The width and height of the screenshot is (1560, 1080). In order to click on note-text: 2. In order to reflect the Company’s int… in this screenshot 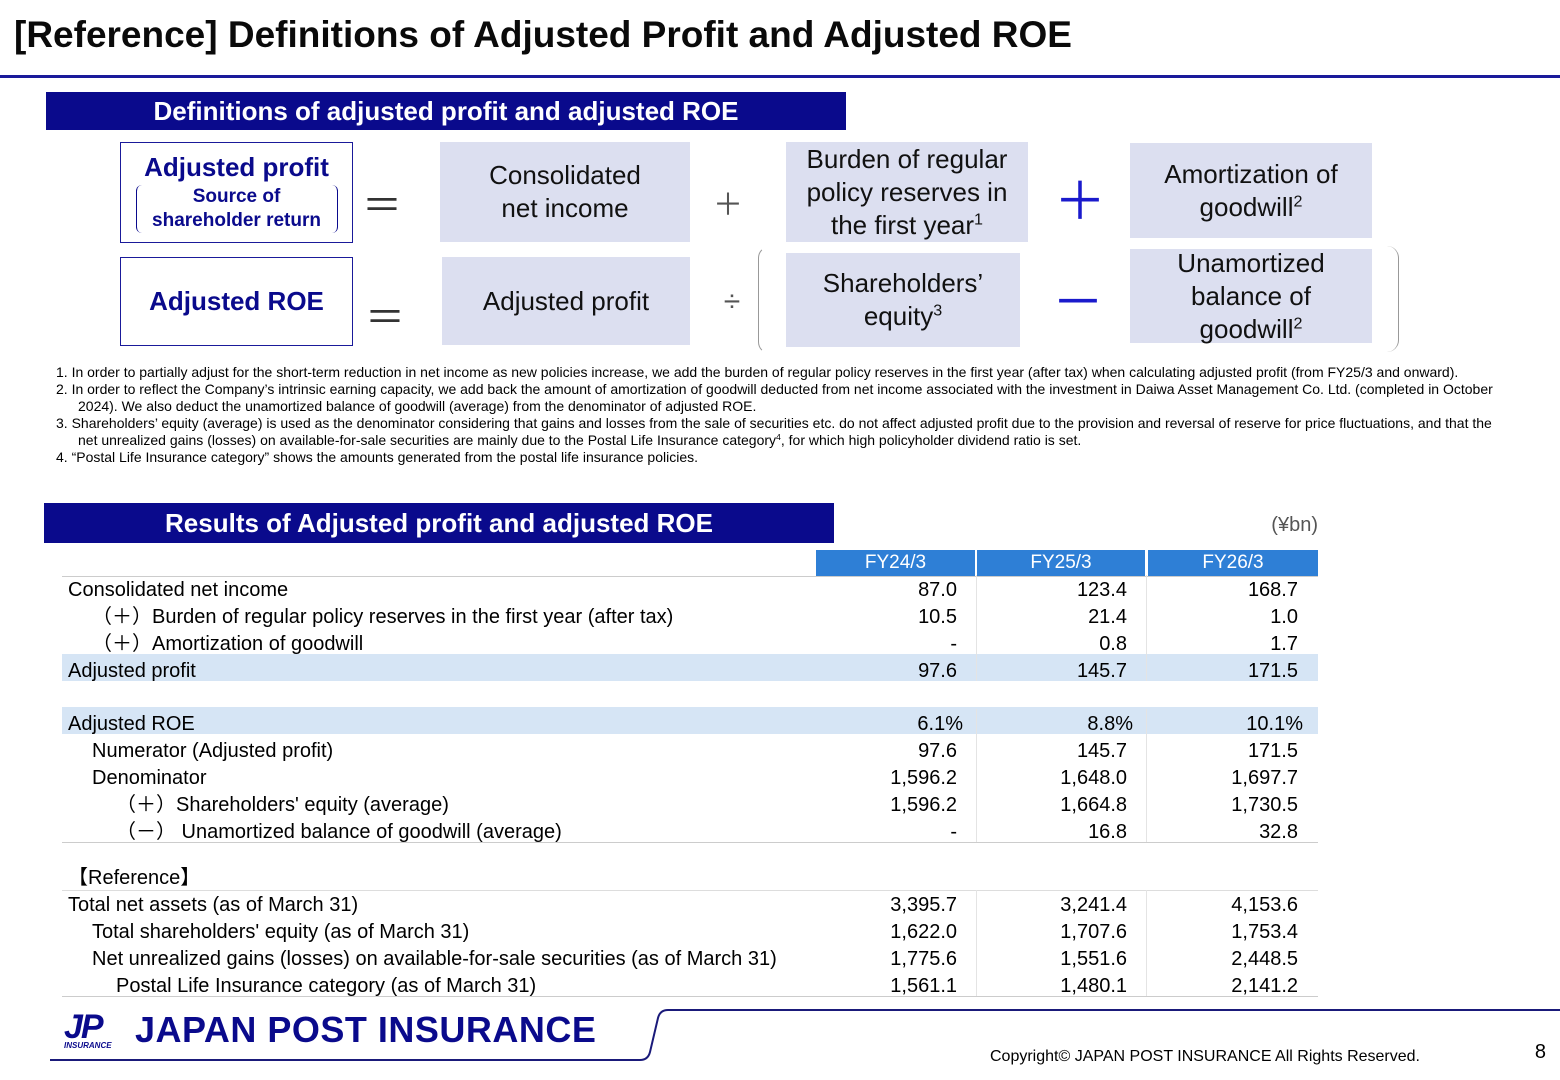, I will do `click(774, 397)`.